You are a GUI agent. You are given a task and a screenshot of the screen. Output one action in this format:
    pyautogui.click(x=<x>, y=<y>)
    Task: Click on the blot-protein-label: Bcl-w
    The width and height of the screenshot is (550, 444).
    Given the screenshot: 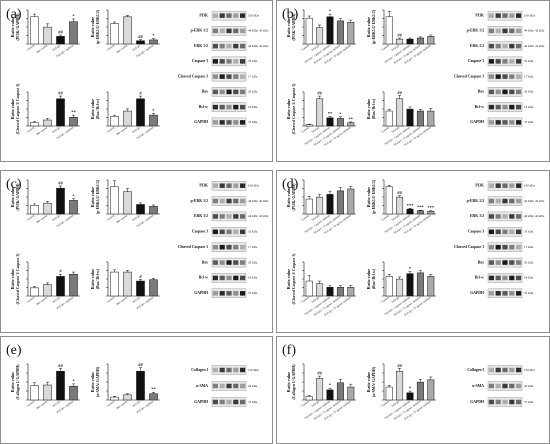 What is the action you would take?
    pyautogui.click(x=204, y=107)
    